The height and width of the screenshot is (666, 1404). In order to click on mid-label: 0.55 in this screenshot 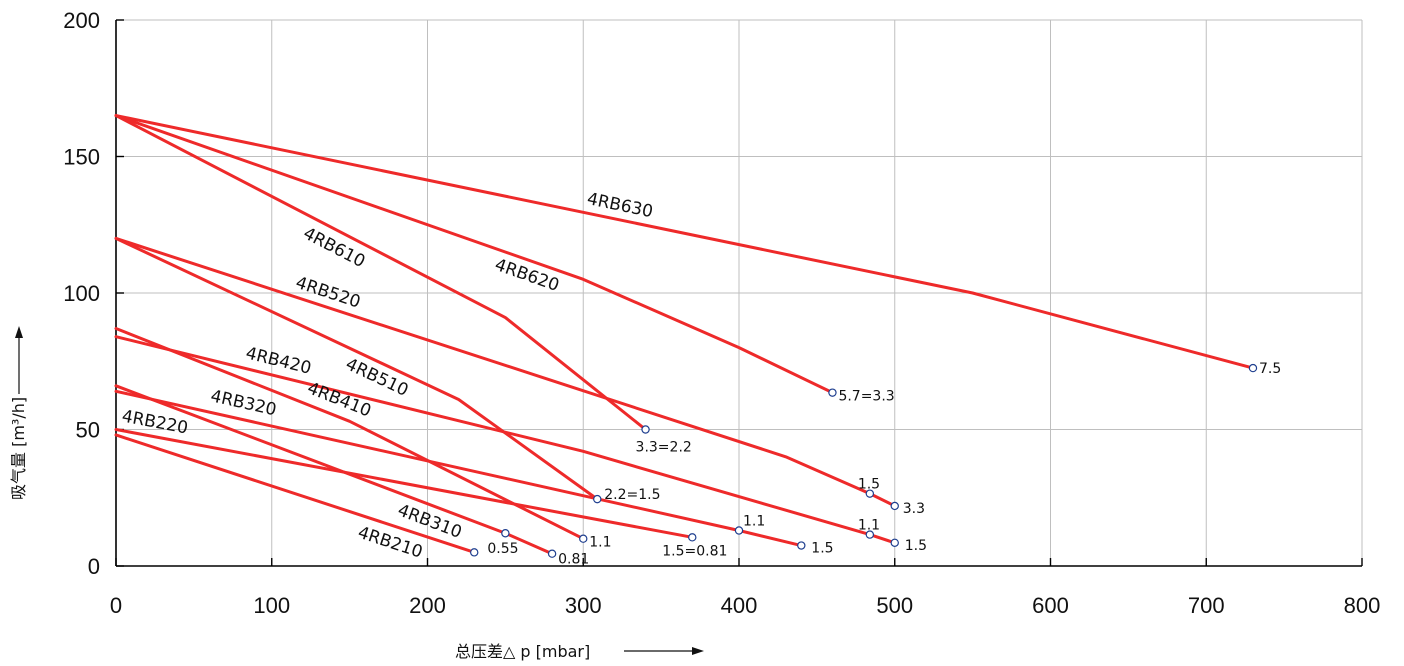, I will do `click(502, 549)`.